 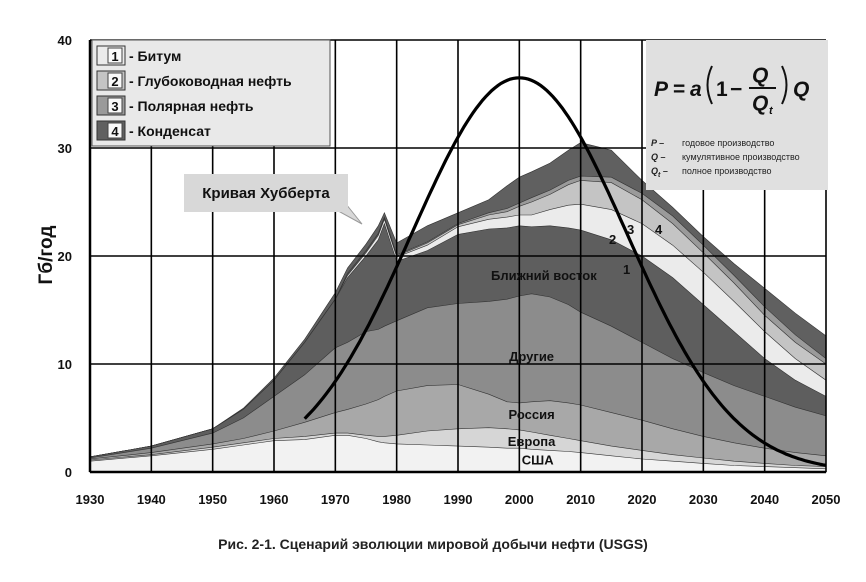 What do you see at coordinates (335, 499) in the screenshot?
I see `x-tick-label: 1970` at bounding box center [335, 499].